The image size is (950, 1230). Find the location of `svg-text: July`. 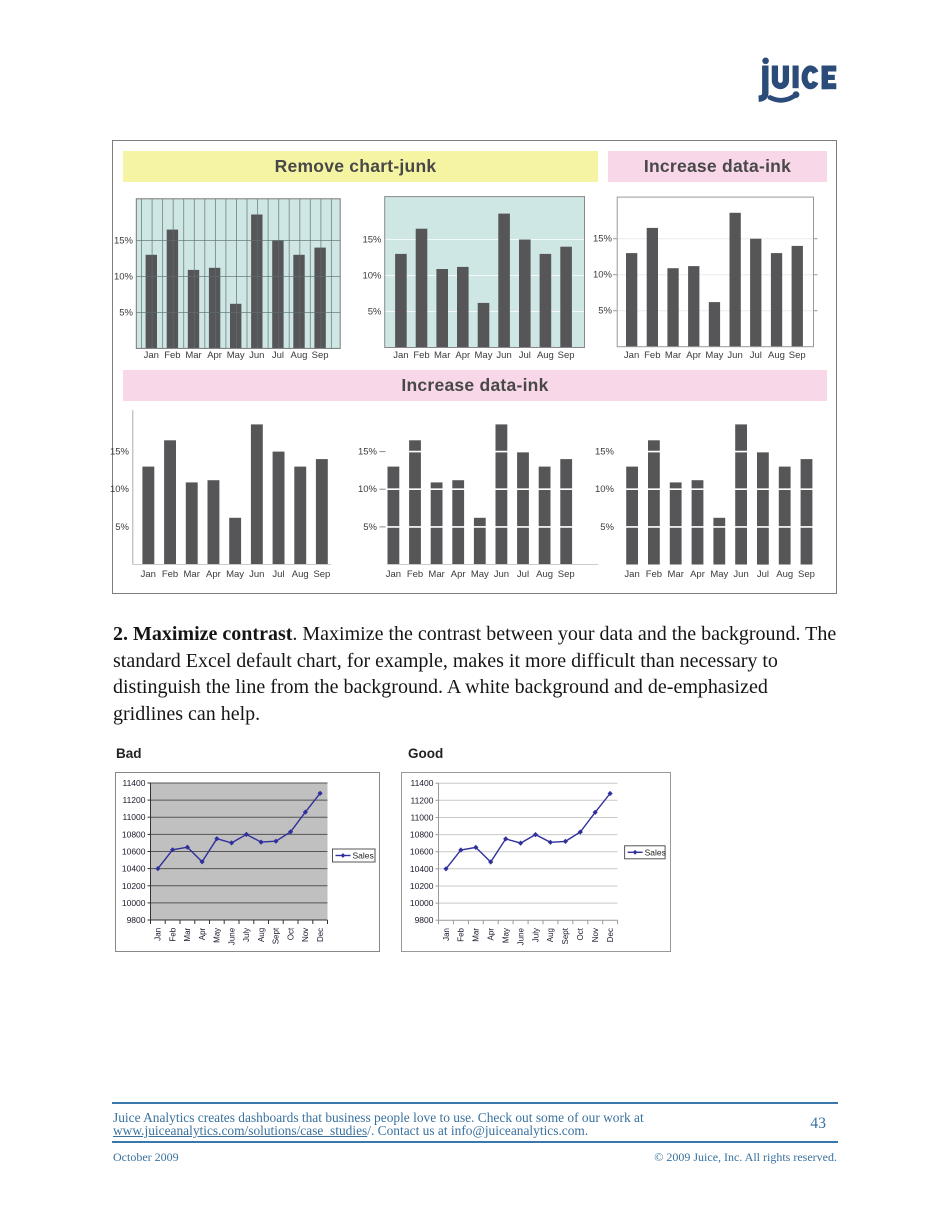

svg-text: July is located at coordinates (246, 935).